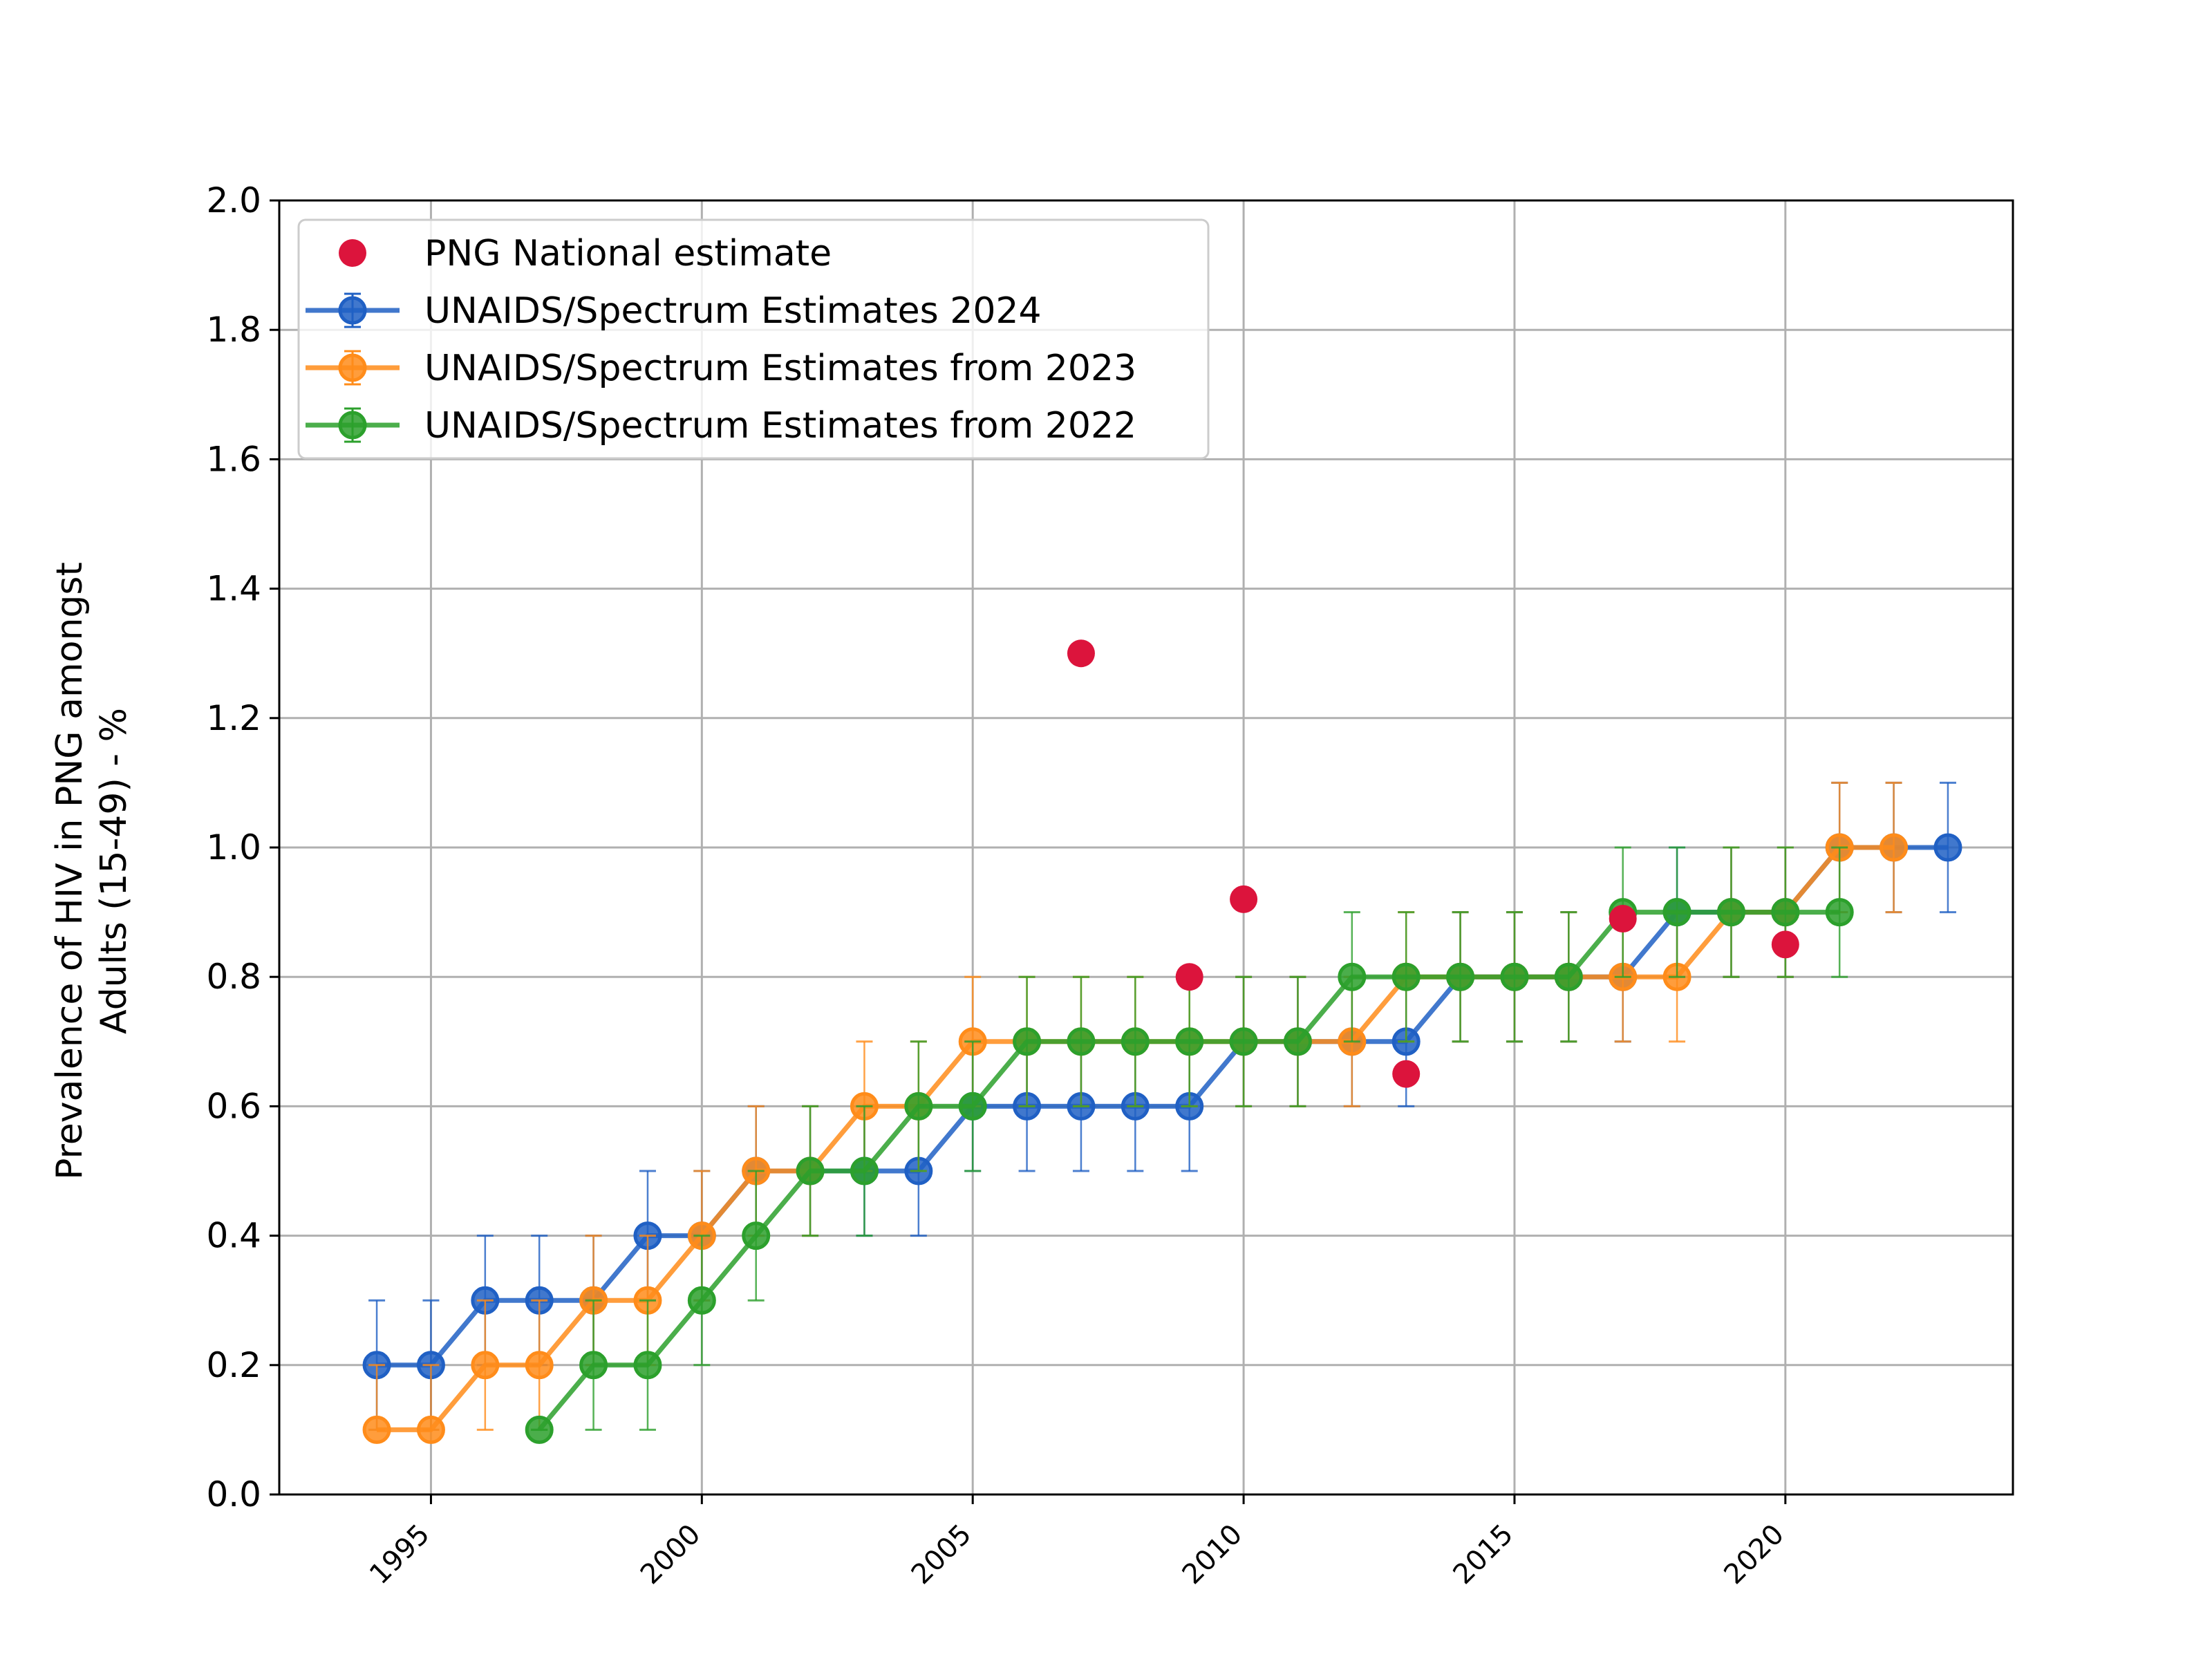 This screenshot has width=2212, height=1659. Describe the element at coordinates (233, 589) in the screenshot. I see `y-tick-label: 1.4` at that location.